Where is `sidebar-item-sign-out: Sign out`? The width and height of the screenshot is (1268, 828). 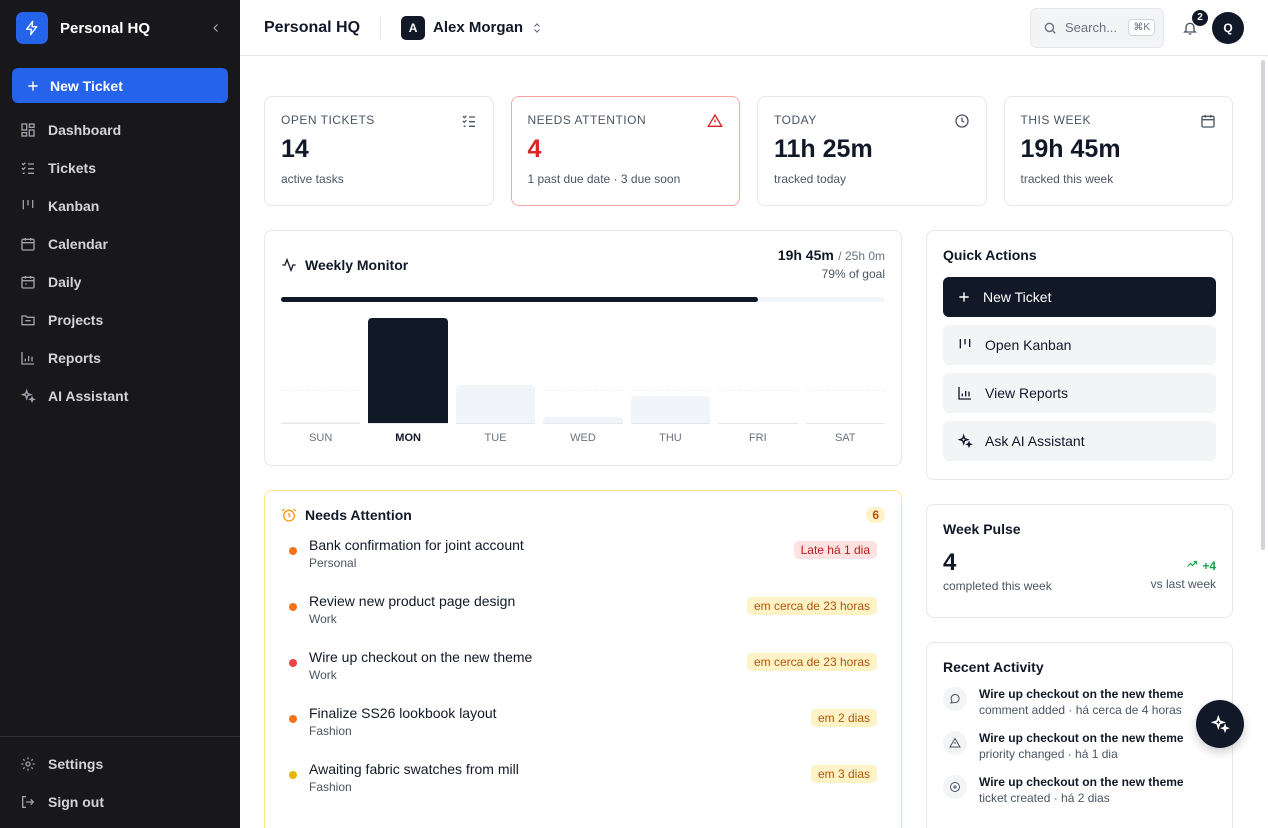
sidebar-item-sign-out: Sign out is located at coordinates (120, 802).